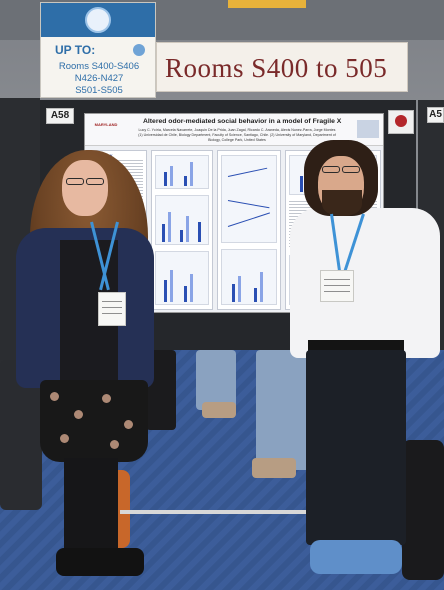 This screenshot has height=590, width=444. I want to click on booth-number-tag: A58, so click(60, 116).